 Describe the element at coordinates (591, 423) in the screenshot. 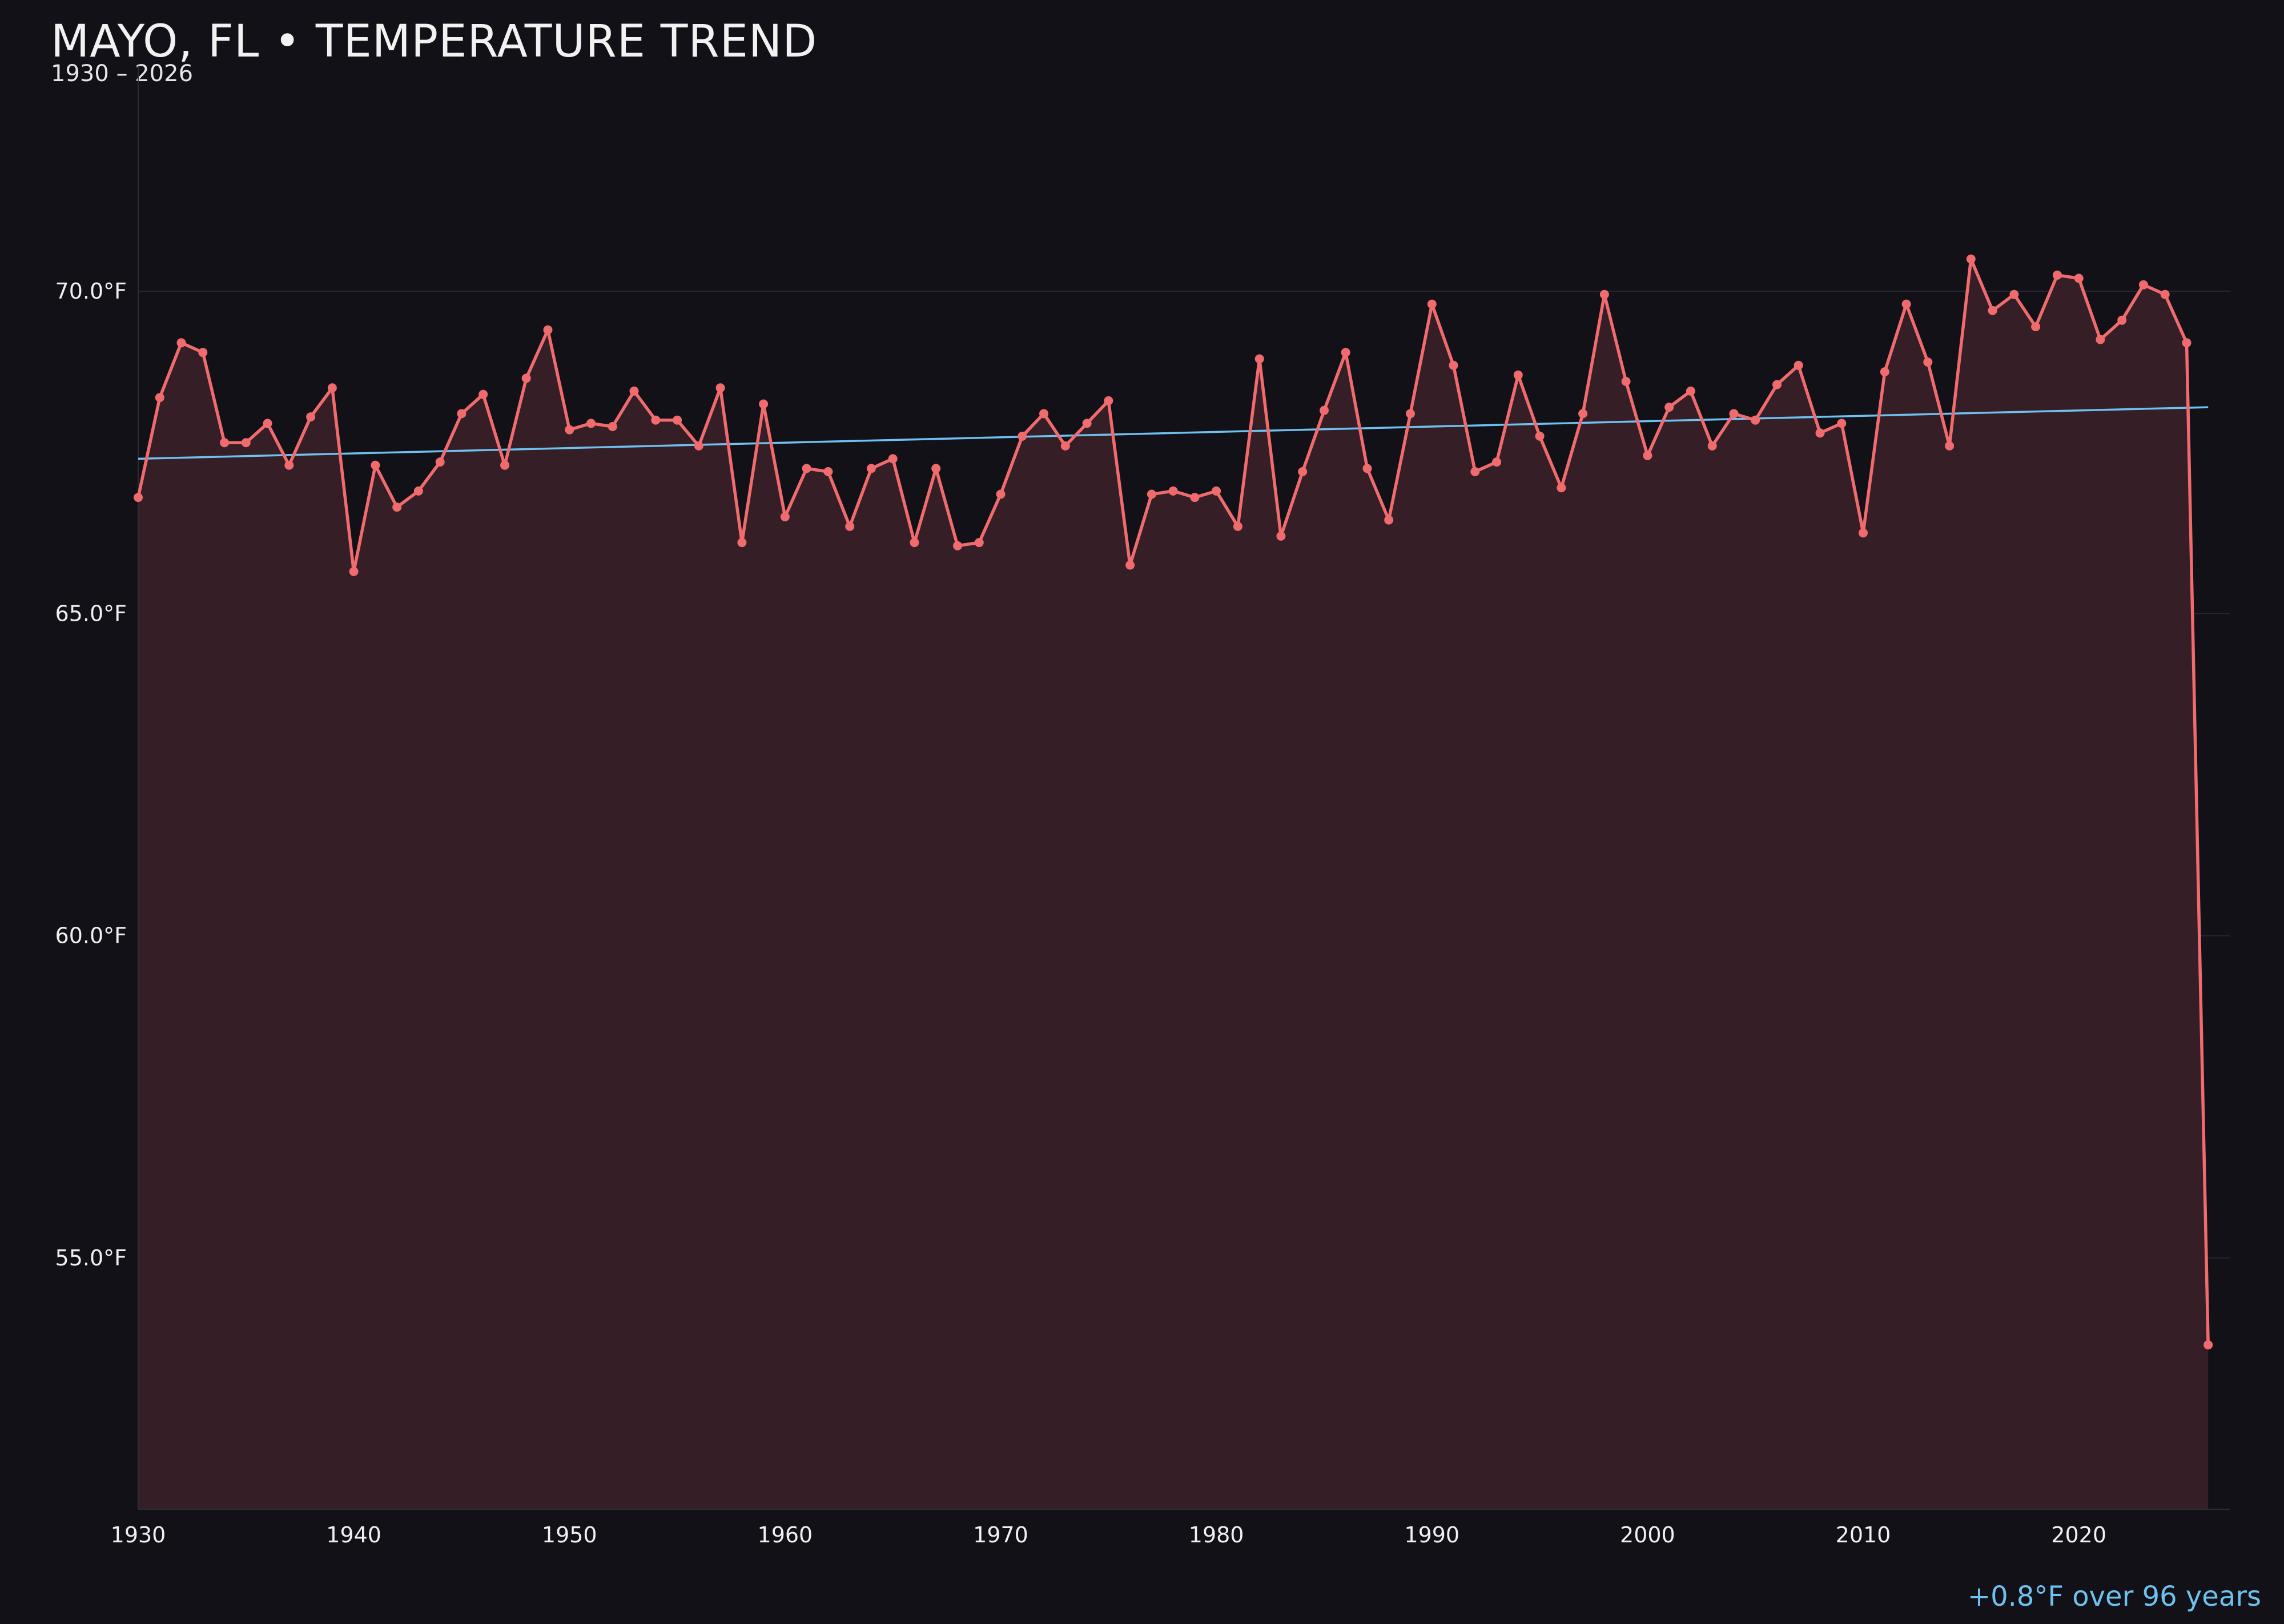

I see `data-point-1951` at that location.